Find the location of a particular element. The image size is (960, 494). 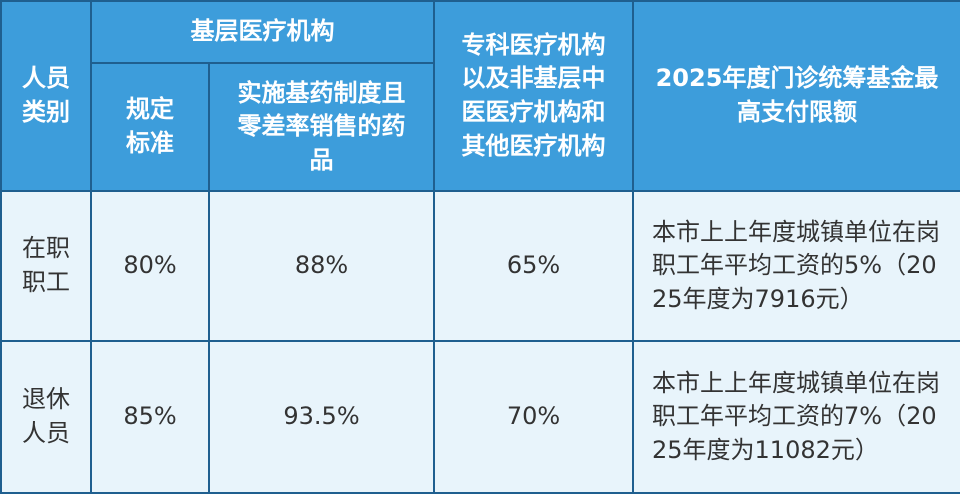

header-cell: 规定标准 is located at coordinates (150, 127).